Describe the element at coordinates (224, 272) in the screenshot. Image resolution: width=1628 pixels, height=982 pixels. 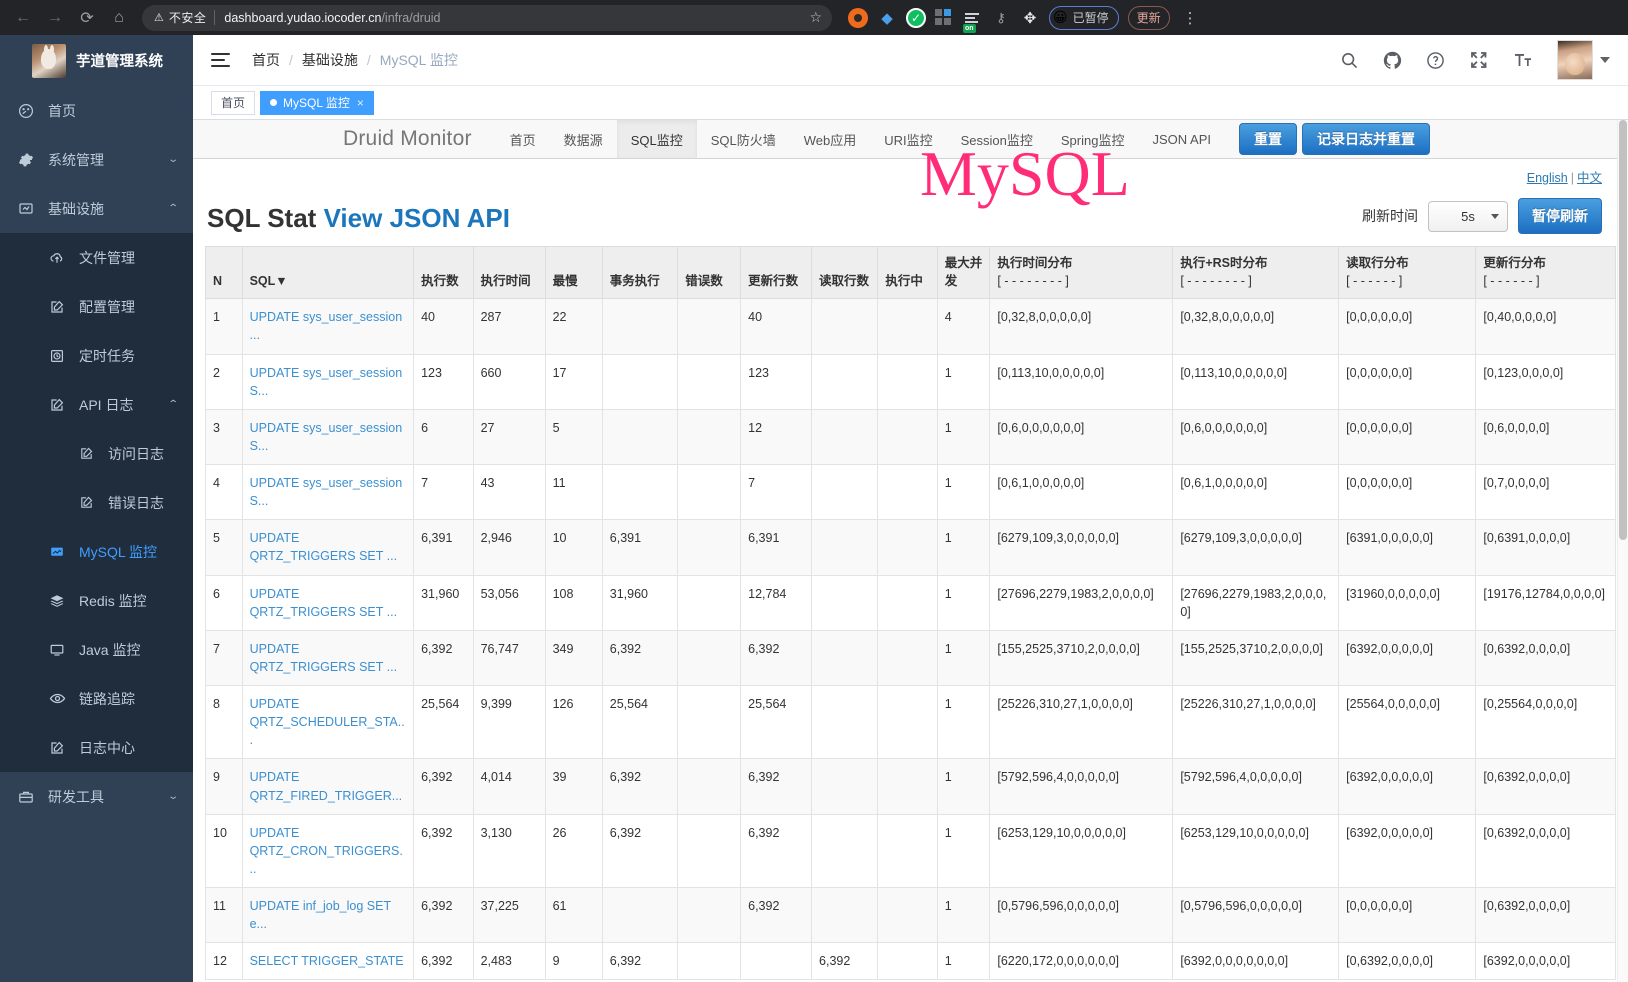
I see `col-header-n: N` at that location.